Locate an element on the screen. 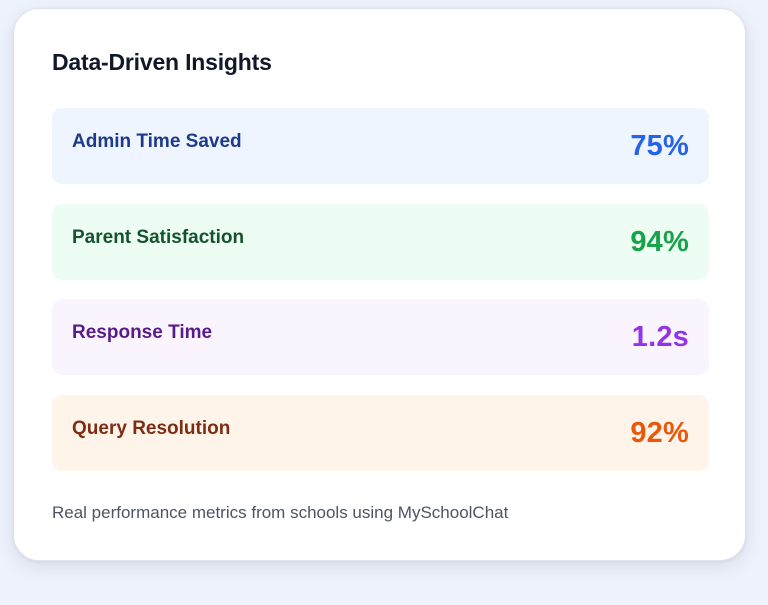 This screenshot has width=768, height=605. metric-value: 75% is located at coordinates (659, 146).